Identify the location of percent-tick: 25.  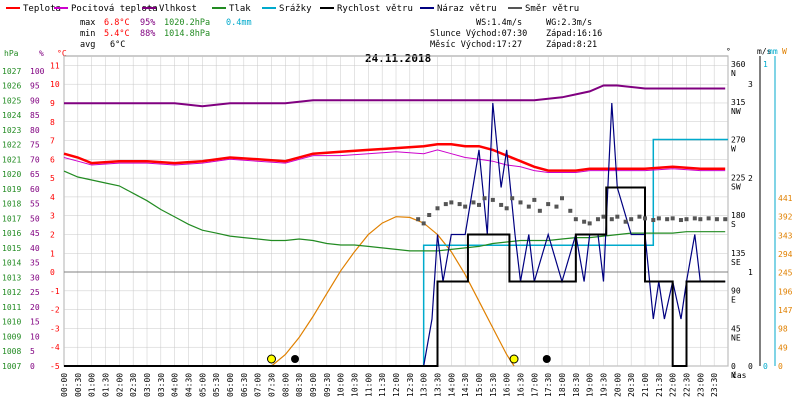
(35, 292).